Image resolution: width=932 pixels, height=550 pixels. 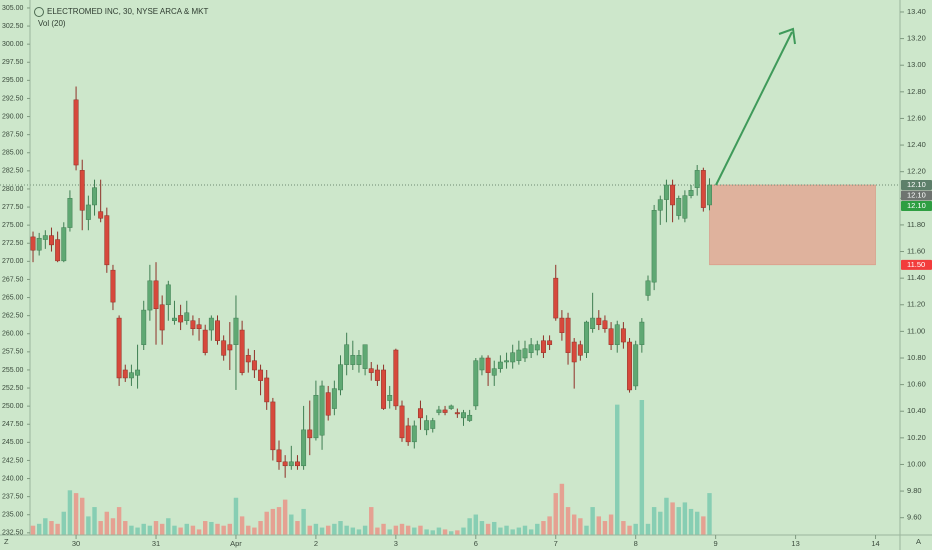 What do you see at coordinates (13, 406) in the screenshot?
I see `y2-tick-label: 250.00` at bounding box center [13, 406].